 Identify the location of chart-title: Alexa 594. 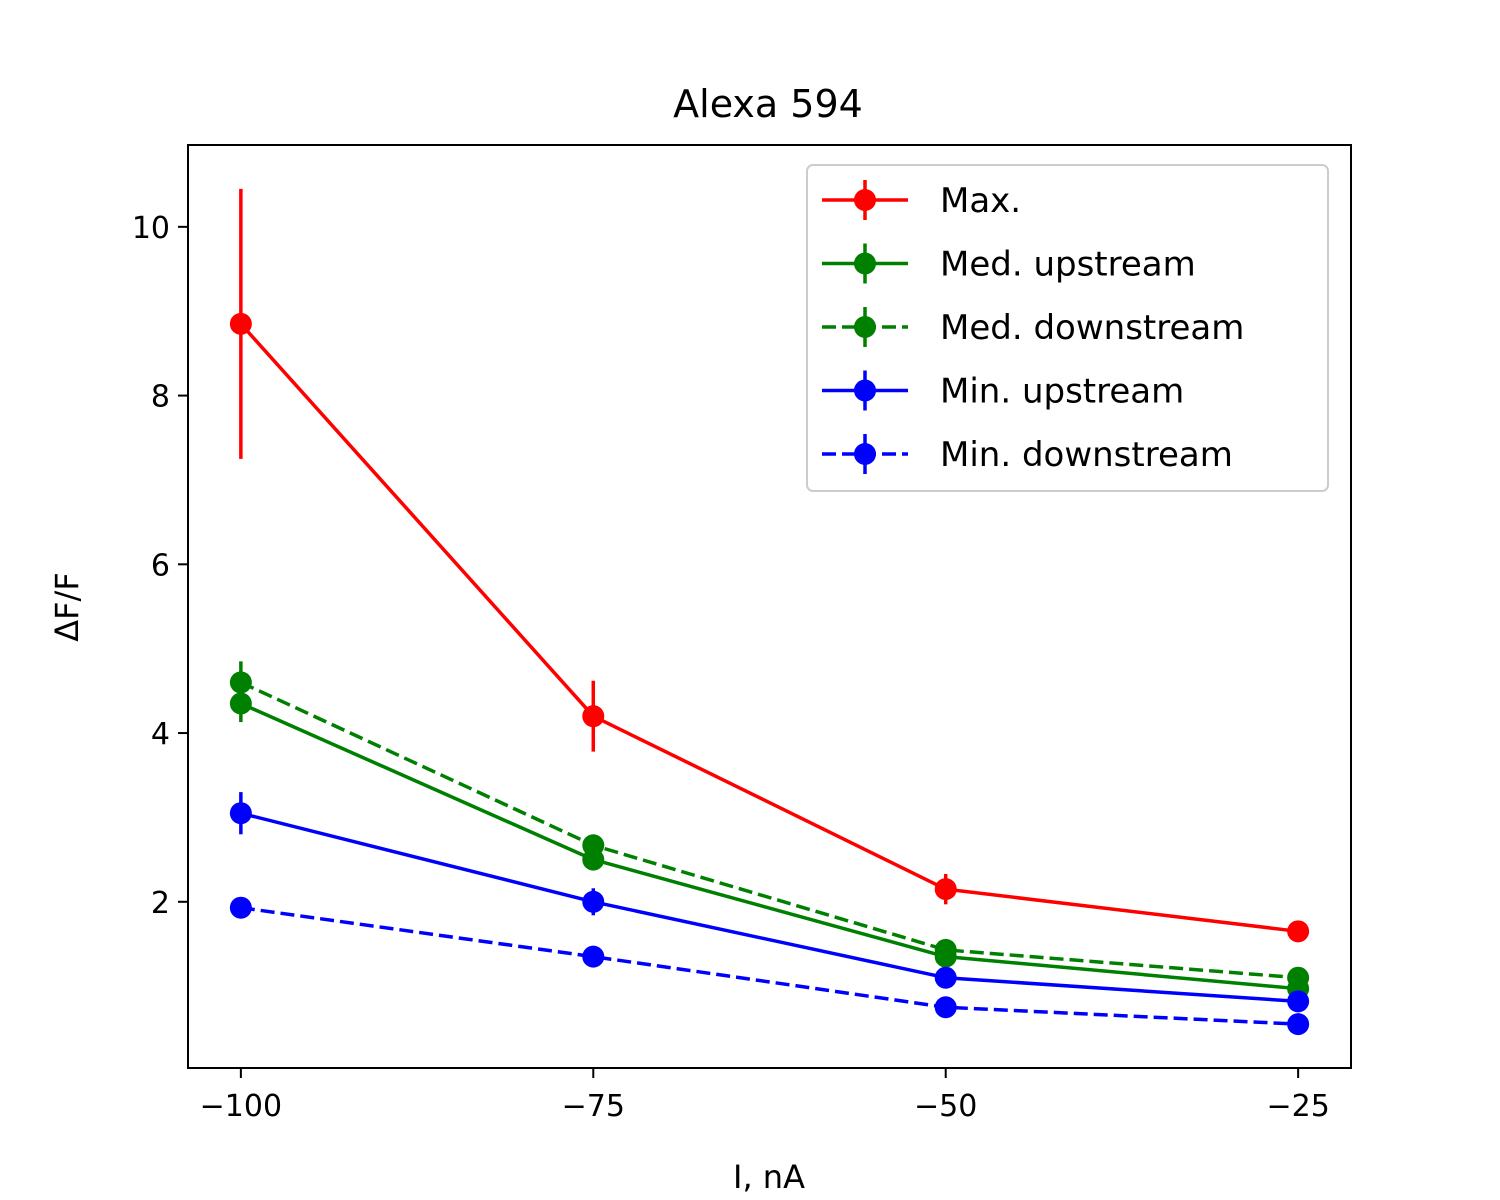
(768, 104).